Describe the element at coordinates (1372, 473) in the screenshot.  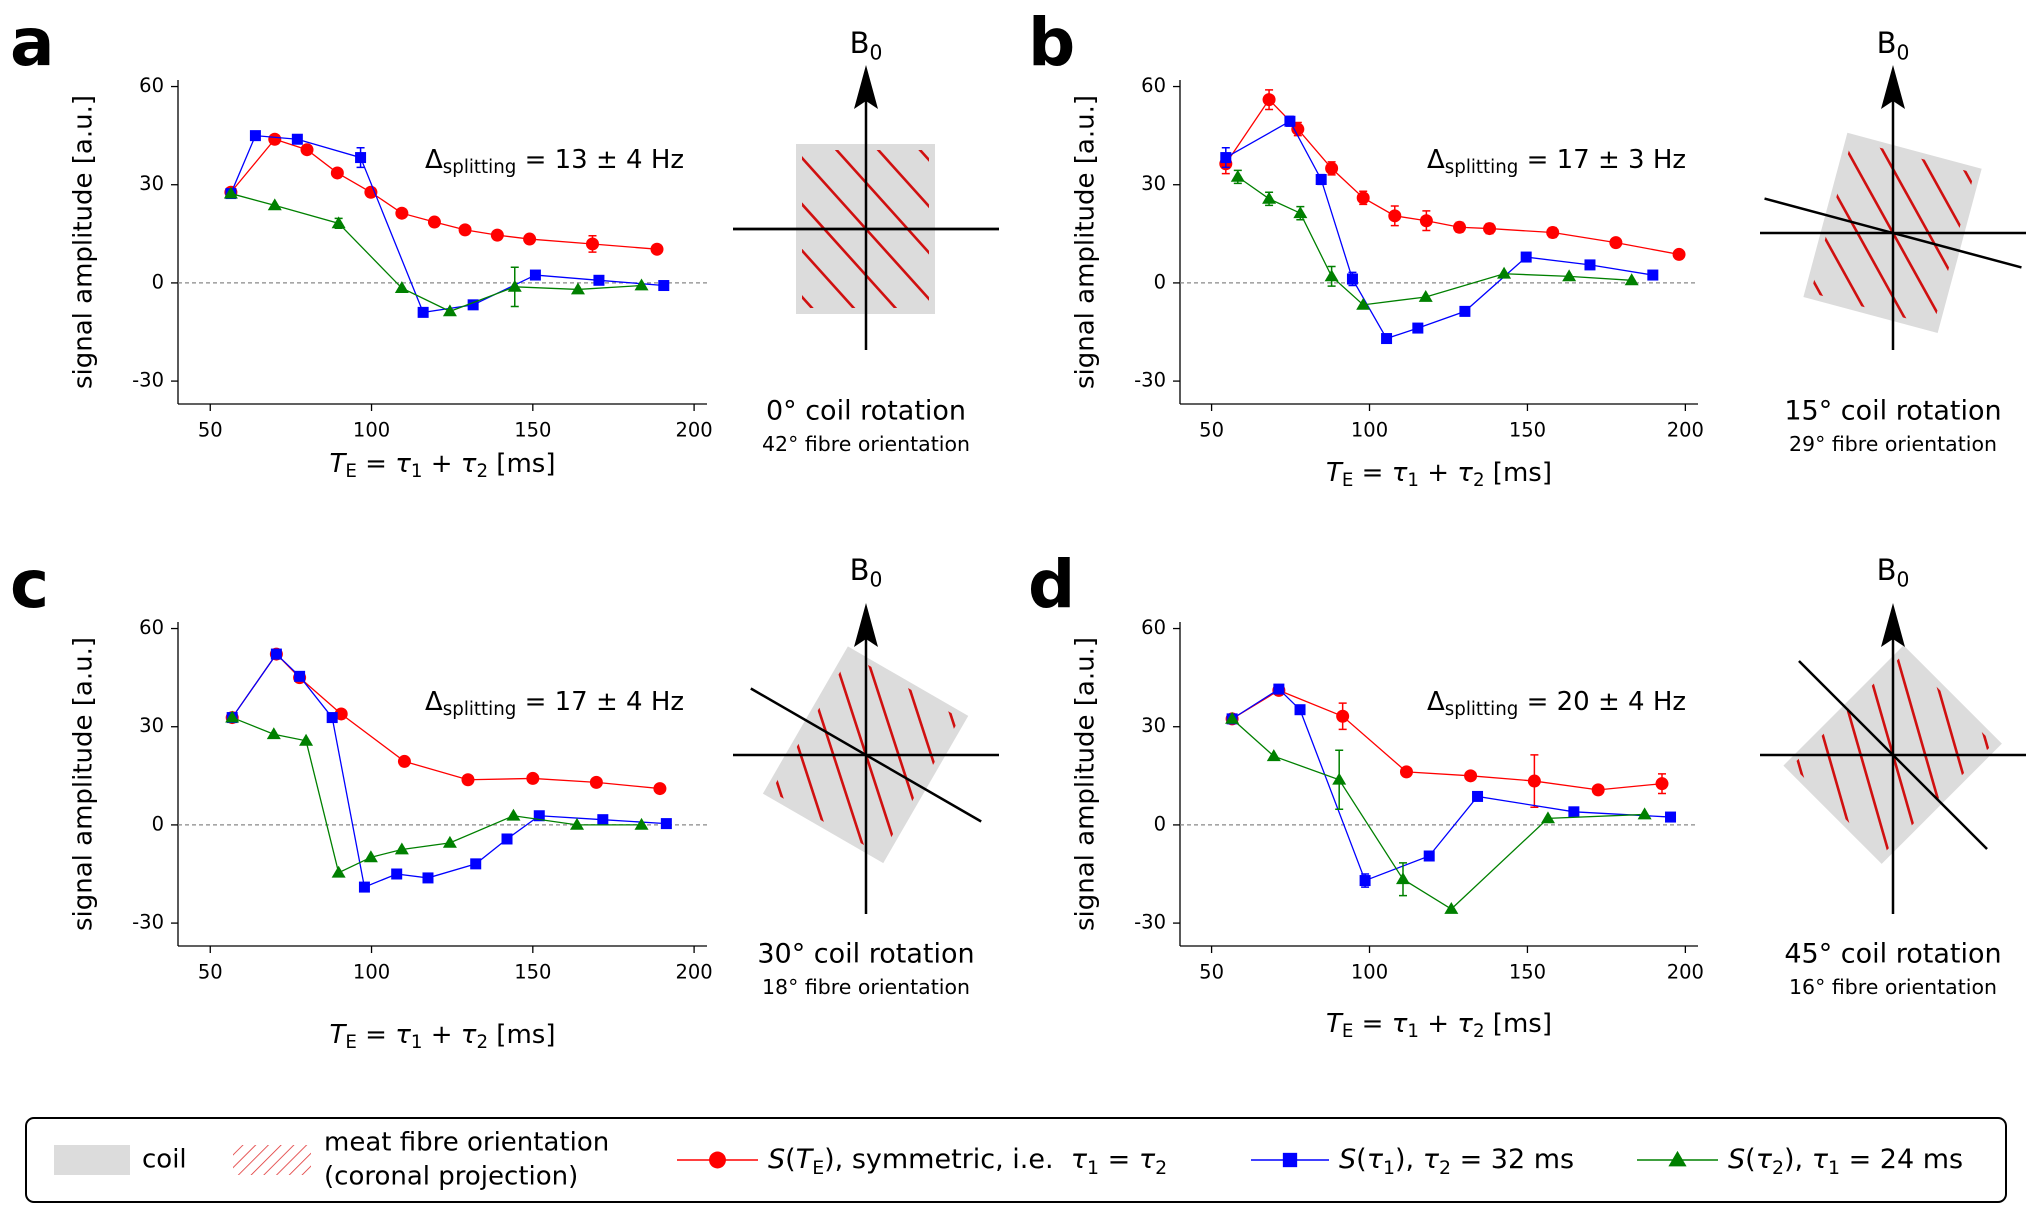
I see `text-part: =` at that location.